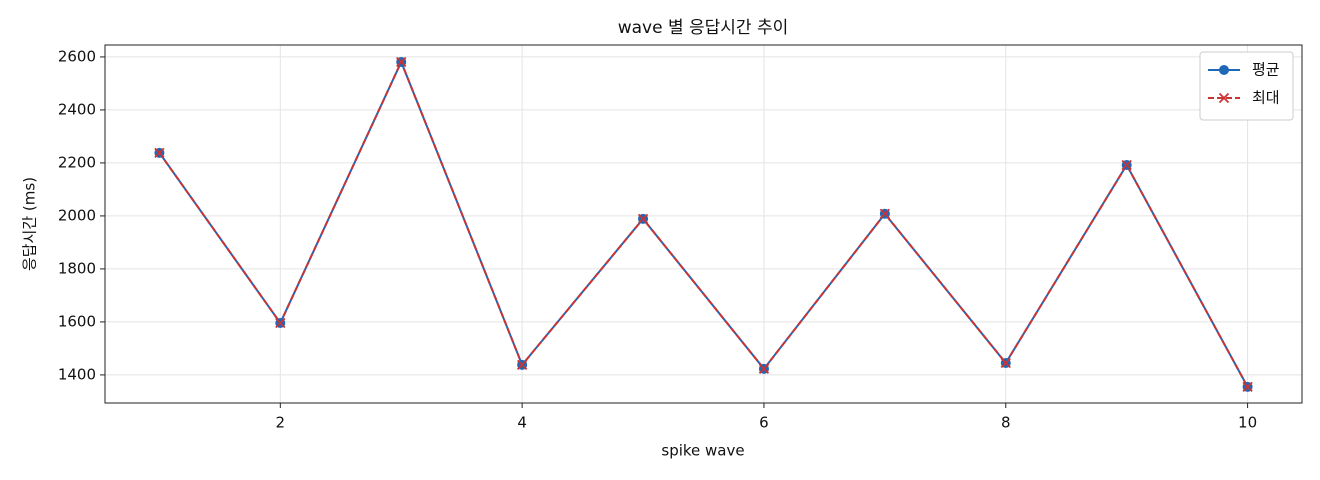  Describe the element at coordinates (77, 109) in the screenshot. I see `y-tick-label: 2400` at that location.